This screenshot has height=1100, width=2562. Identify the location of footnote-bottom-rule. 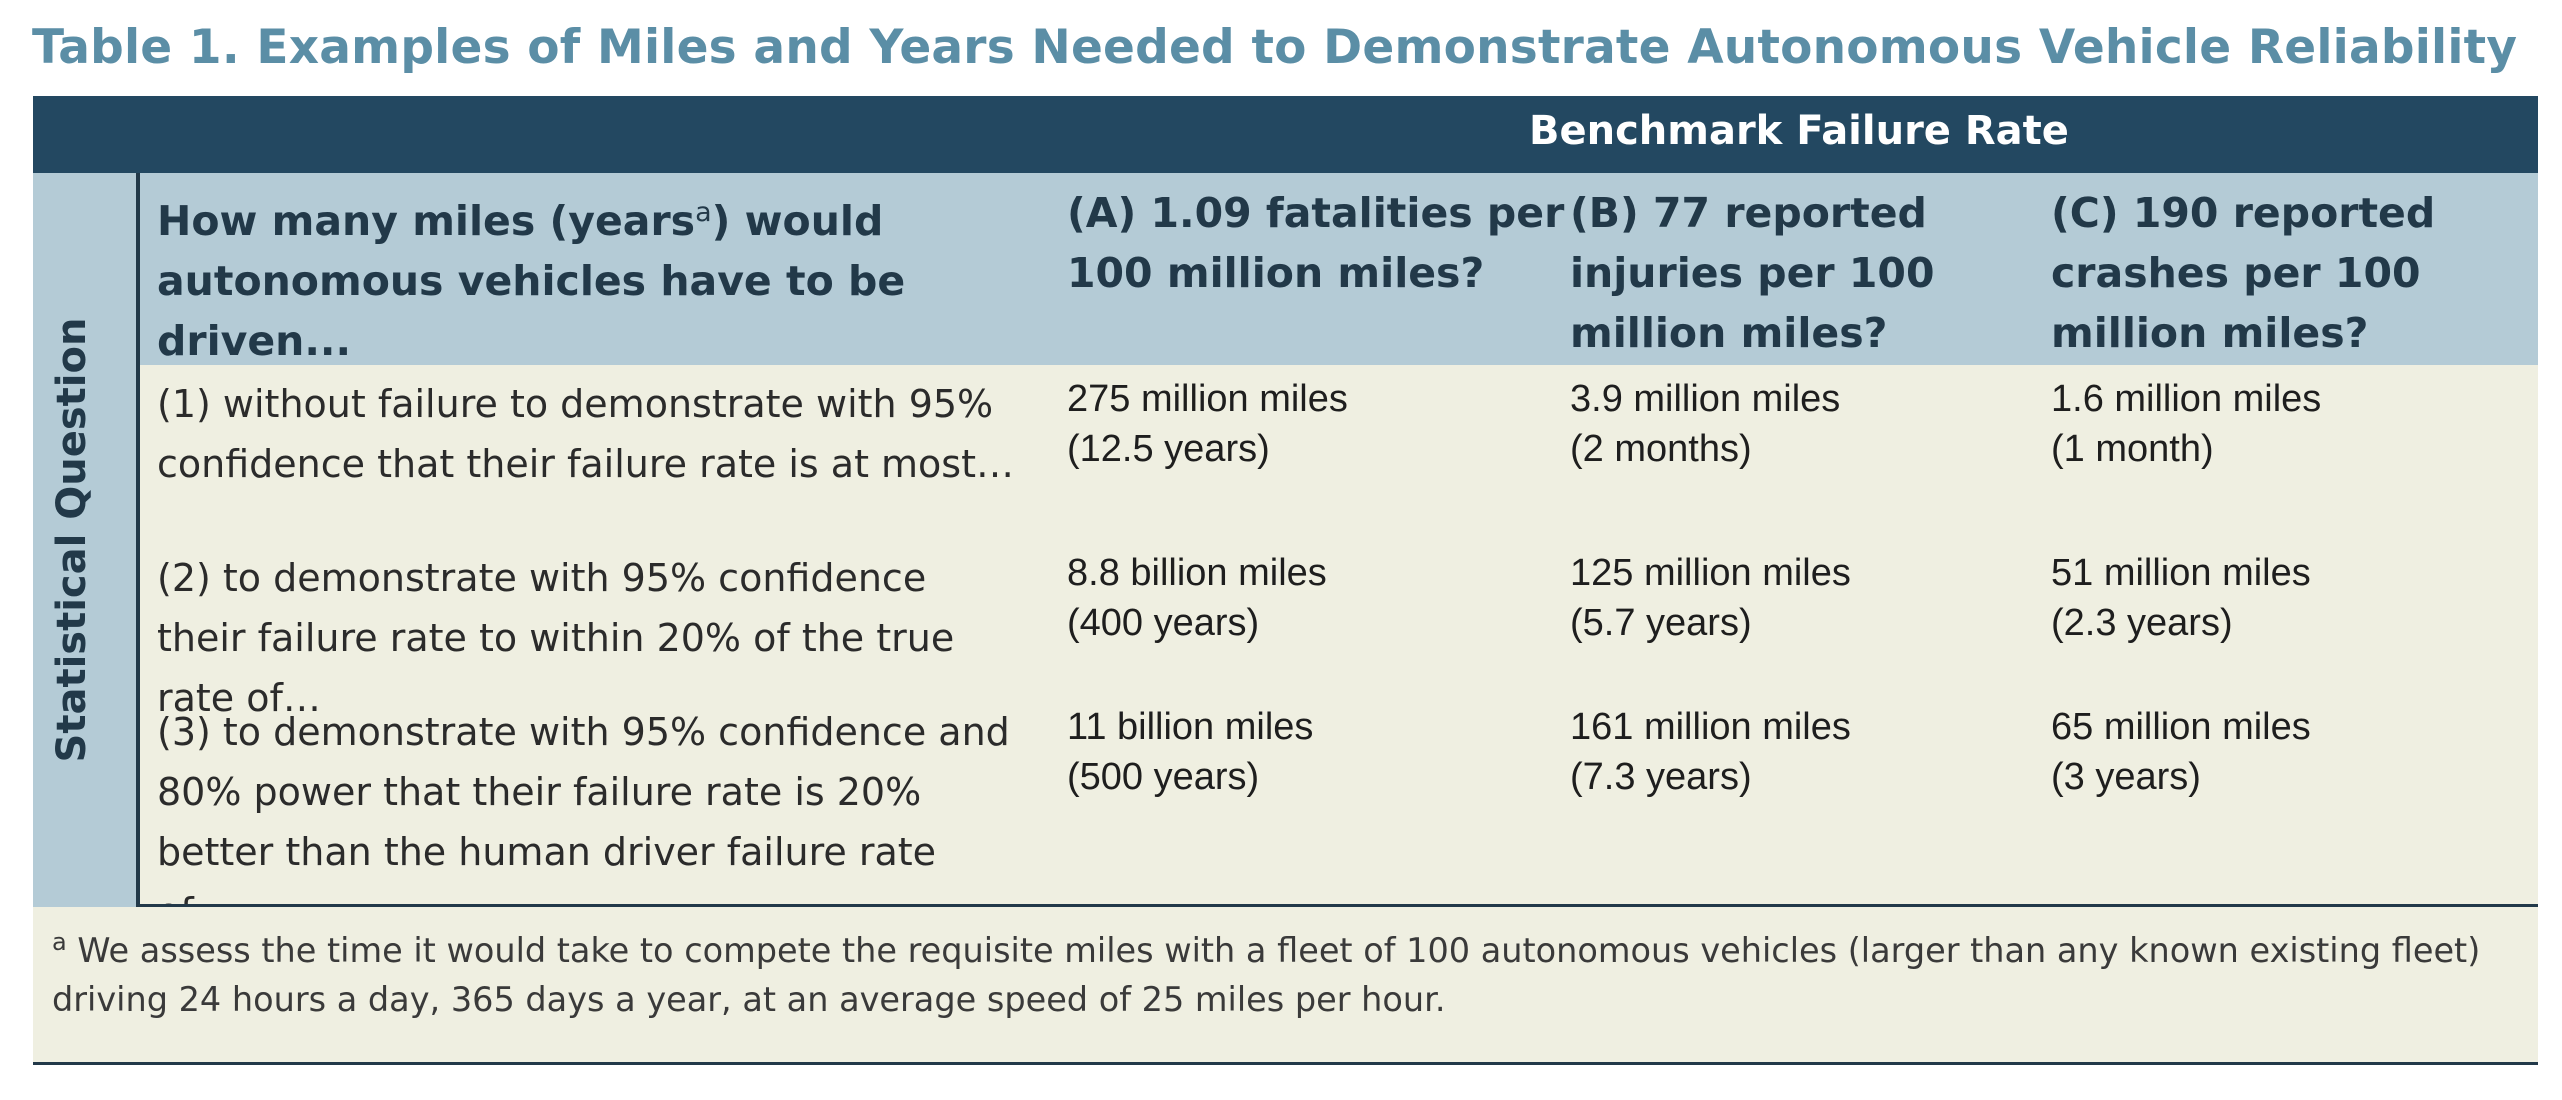
(1285, 1063).